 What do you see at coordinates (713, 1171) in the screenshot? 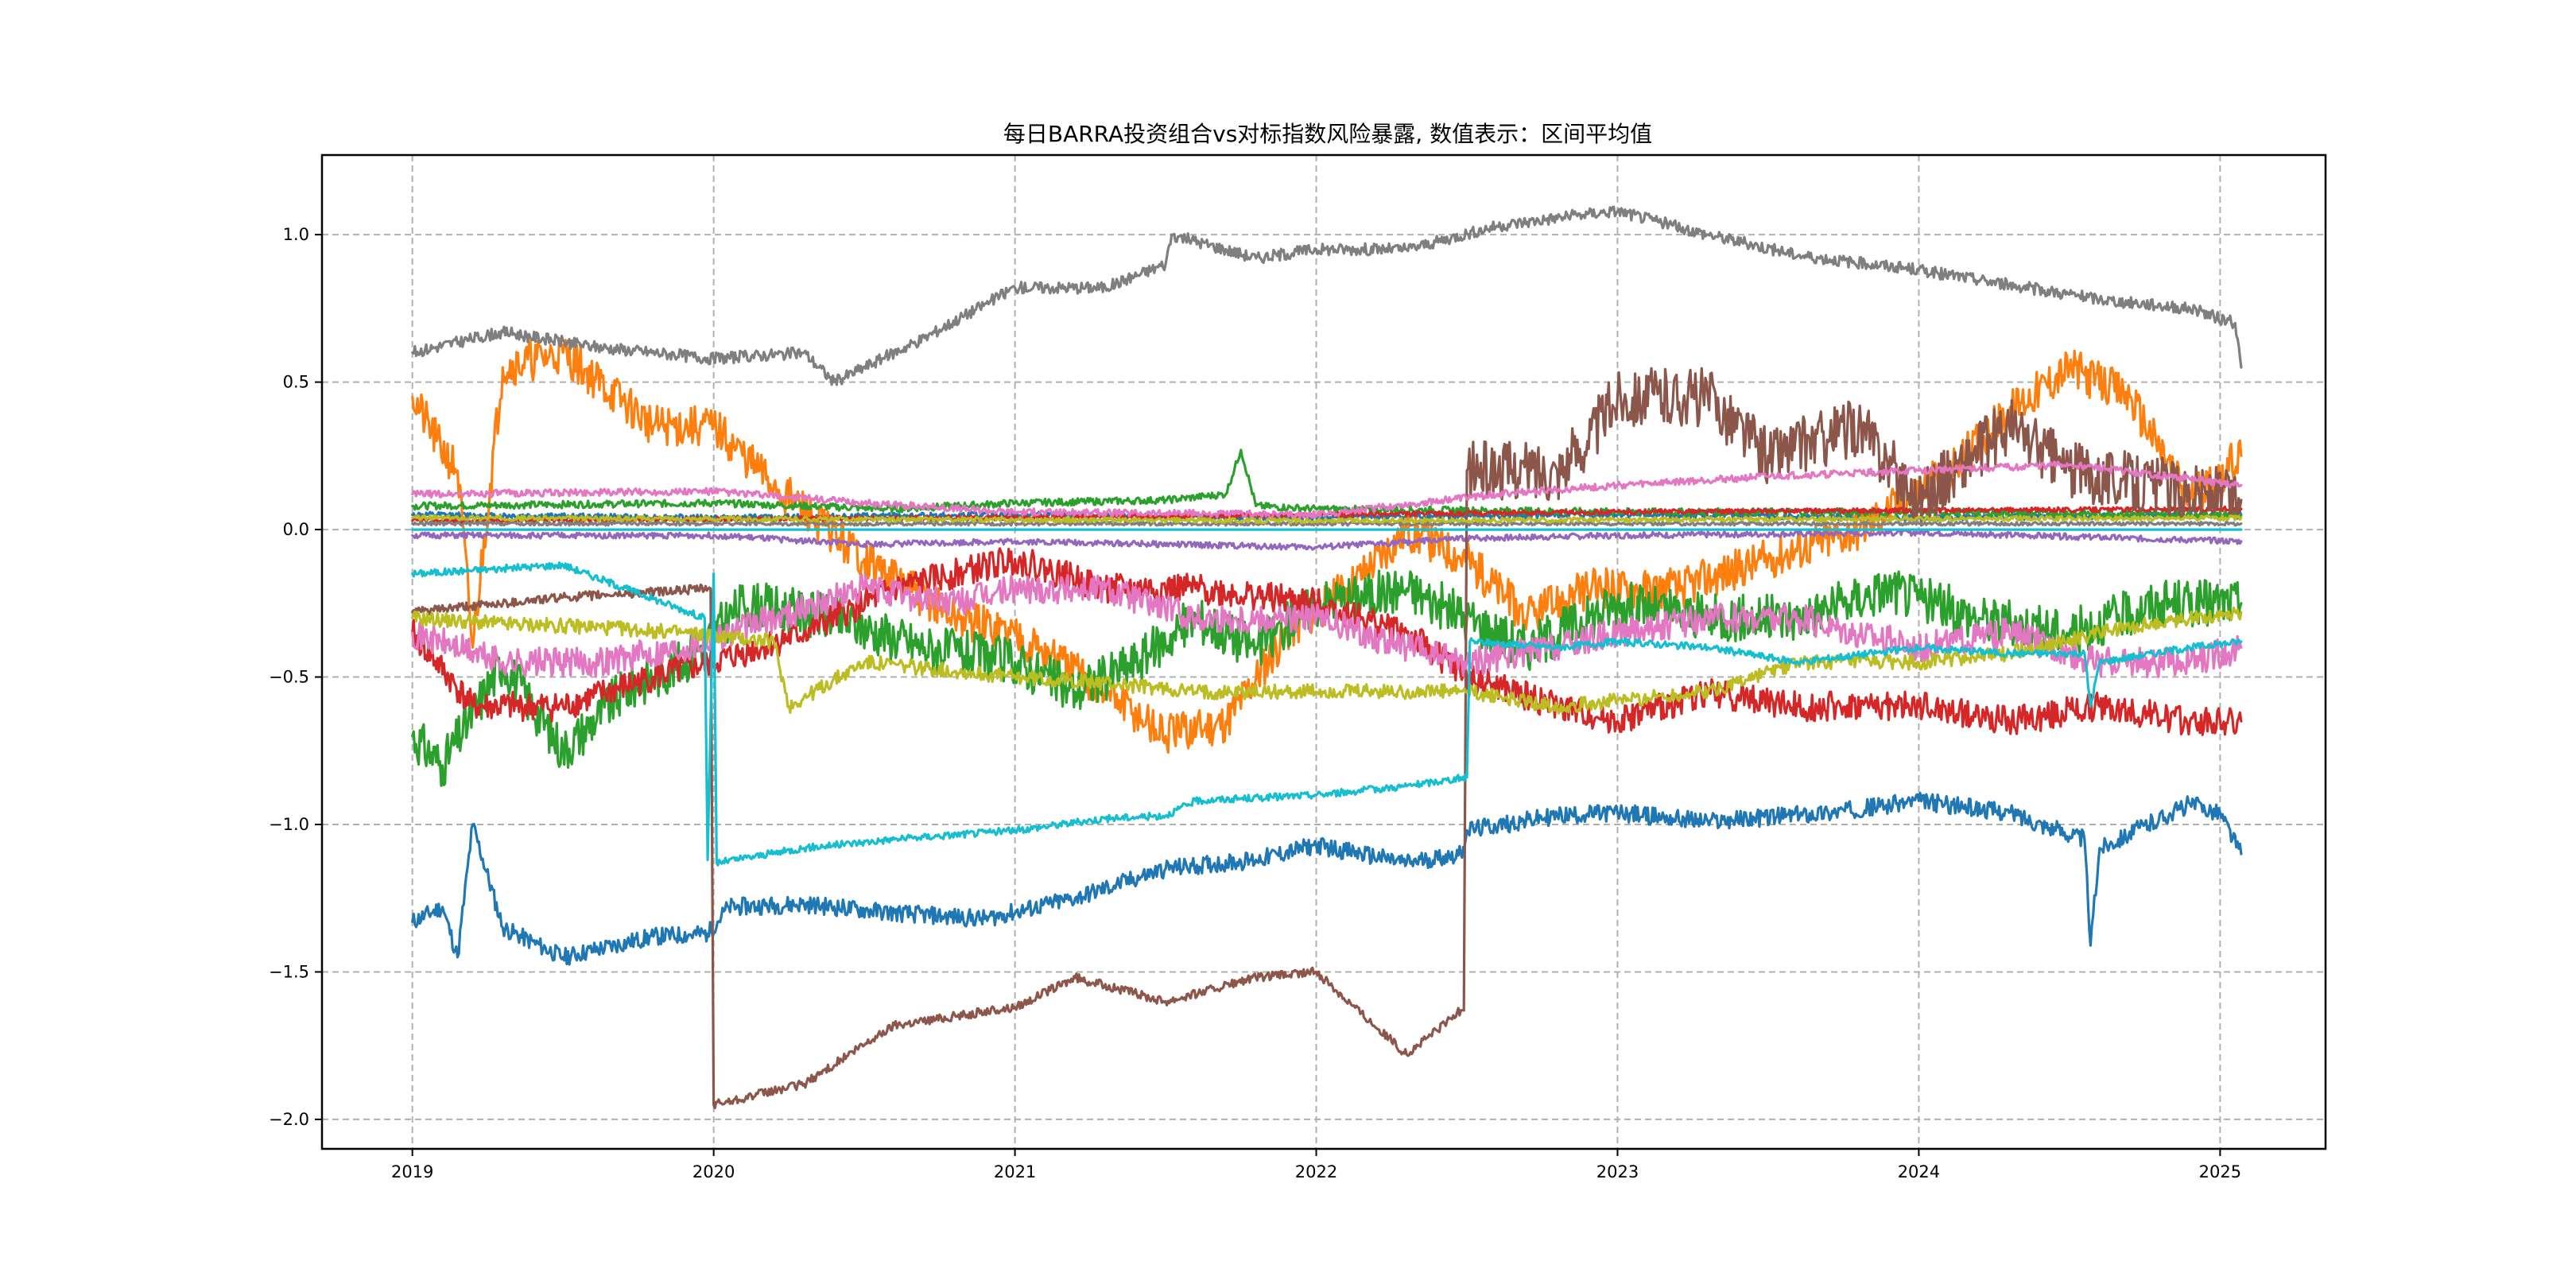
I see `x-tick-label: 2020` at bounding box center [713, 1171].